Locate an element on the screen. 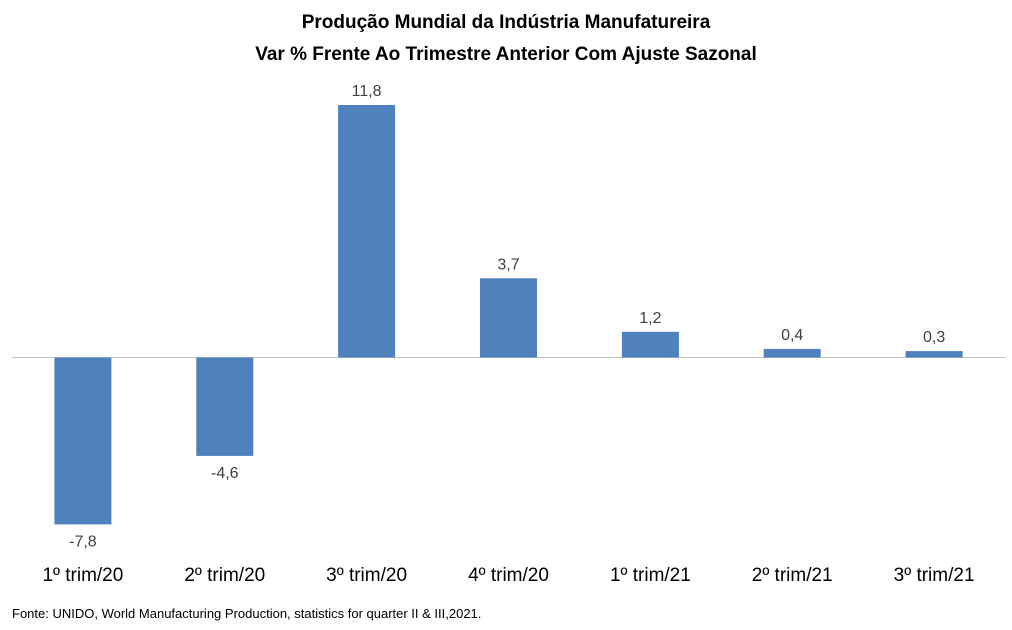 The width and height of the screenshot is (1012, 630). category-label-3: 3º trim/20 is located at coordinates (366, 575).